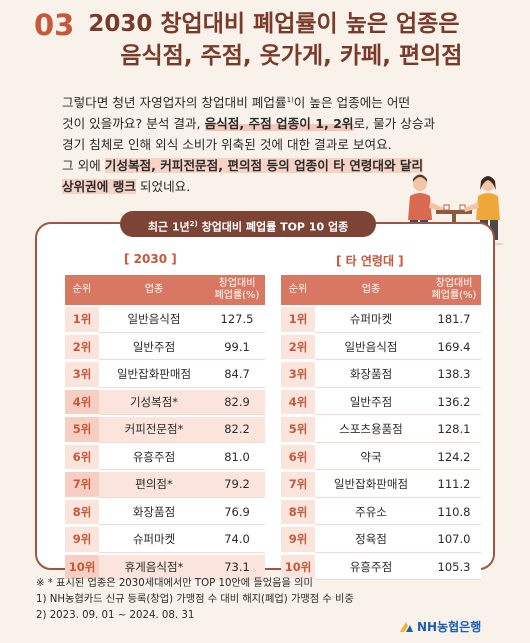 This screenshot has width=530, height=643. What do you see at coordinates (454, 457) in the screenshot?
I see `rate-cell: 124.2` at bounding box center [454, 457].